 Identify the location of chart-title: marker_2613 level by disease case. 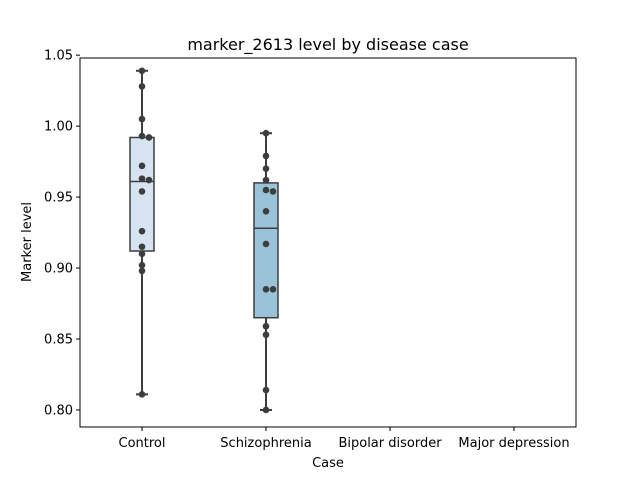
(327, 45).